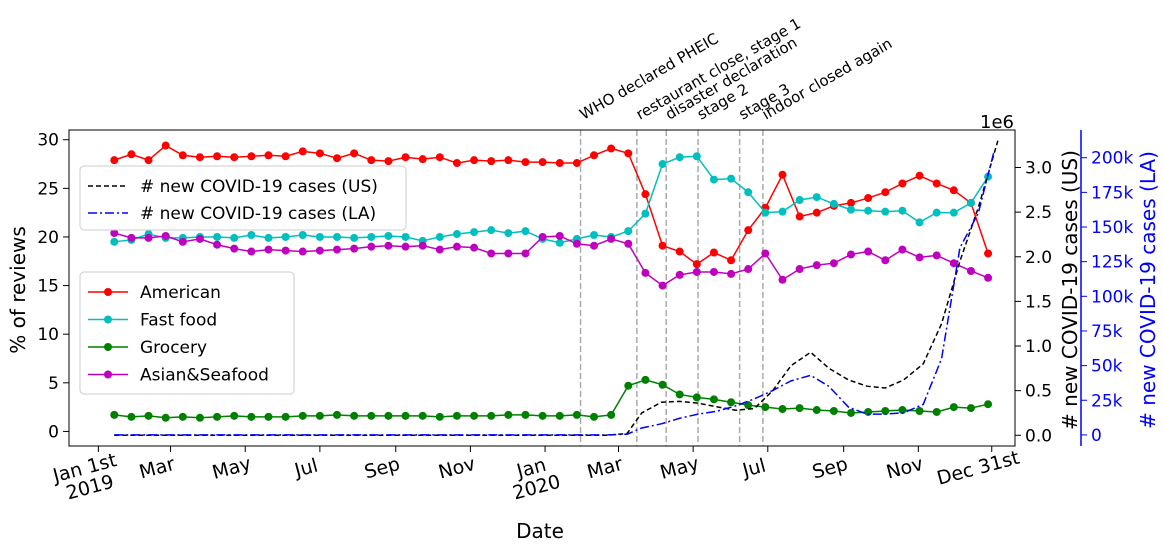  I want to click on y-tick-label: 50k, so click(1107, 367).